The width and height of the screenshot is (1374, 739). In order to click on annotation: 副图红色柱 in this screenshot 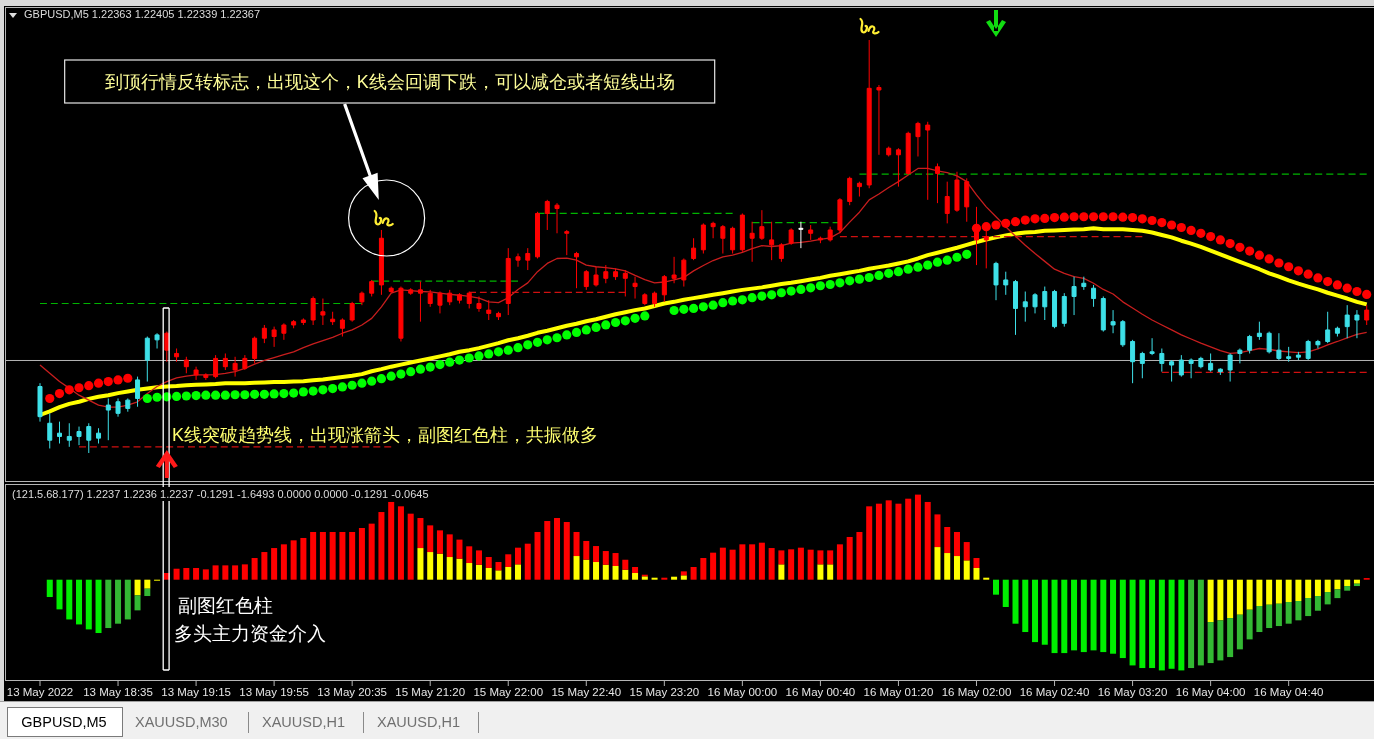, I will do `click(225, 605)`.